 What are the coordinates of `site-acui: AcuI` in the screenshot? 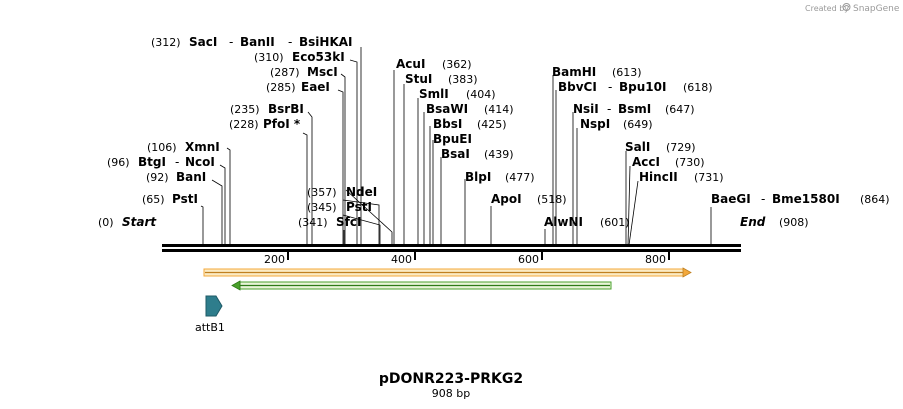 It's located at (410, 64).